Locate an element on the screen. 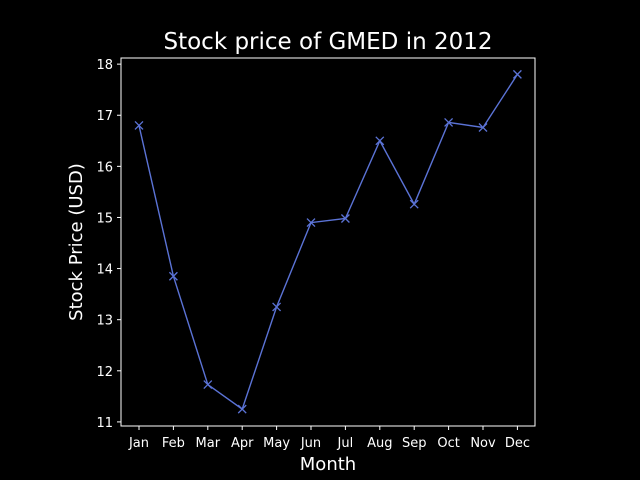  x-tick-label: Aug is located at coordinates (379, 443).